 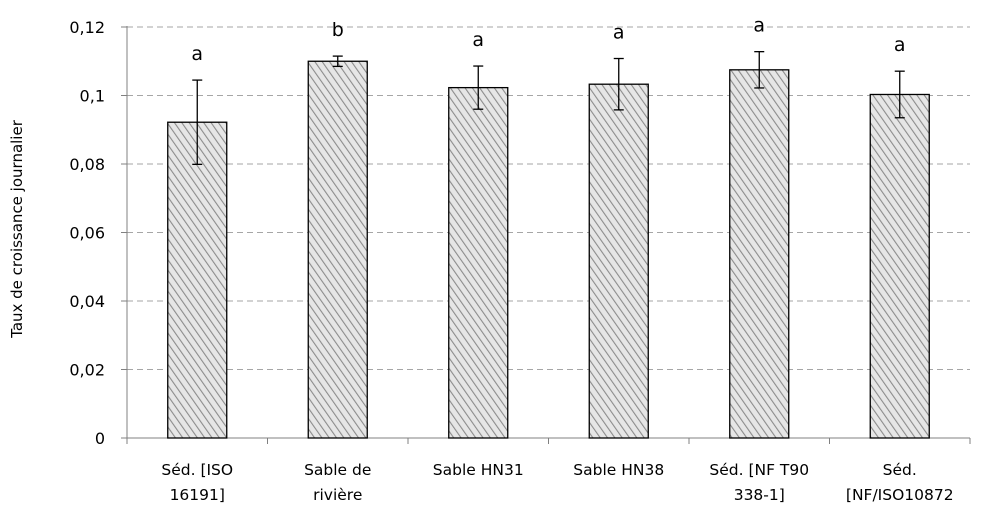 What do you see at coordinates (759, 495) in the screenshot?
I see `x-category-label: 338-1]` at bounding box center [759, 495].